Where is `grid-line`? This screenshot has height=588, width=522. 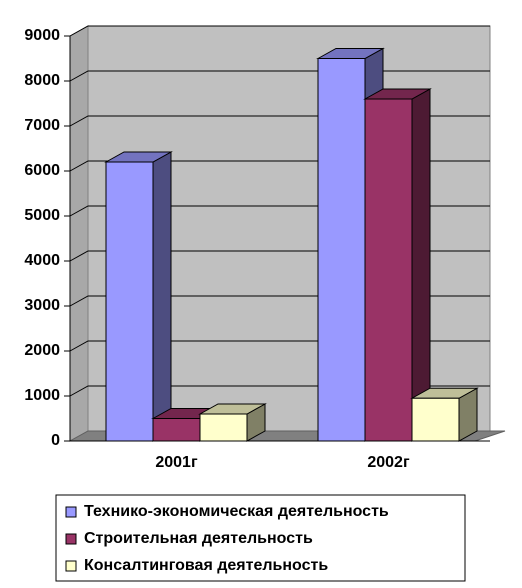
grid-line is located at coordinates (279, 31).